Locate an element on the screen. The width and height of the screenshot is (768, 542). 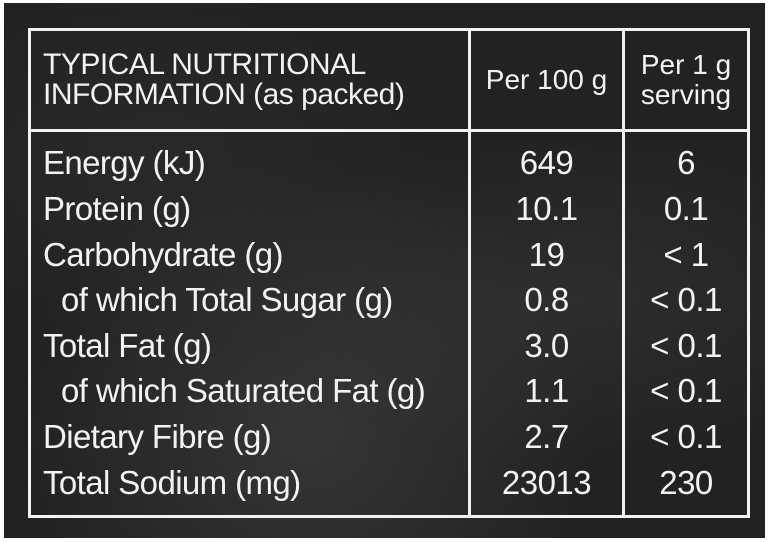
title-line1: TYPICAL NUTRITIONAL is located at coordinates (204, 64).